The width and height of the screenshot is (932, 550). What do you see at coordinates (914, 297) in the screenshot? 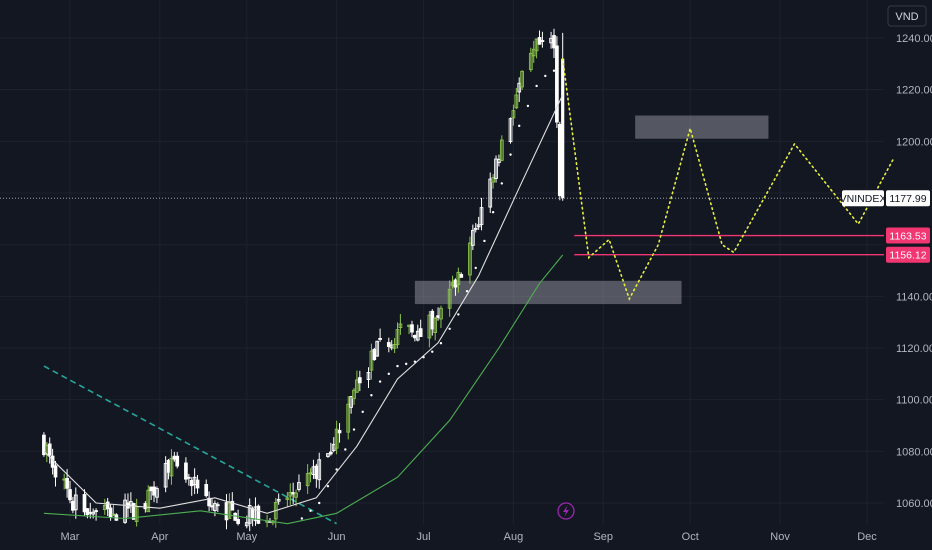
I see `y-tick-label: 1140.00` at bounding box center [914, 297].